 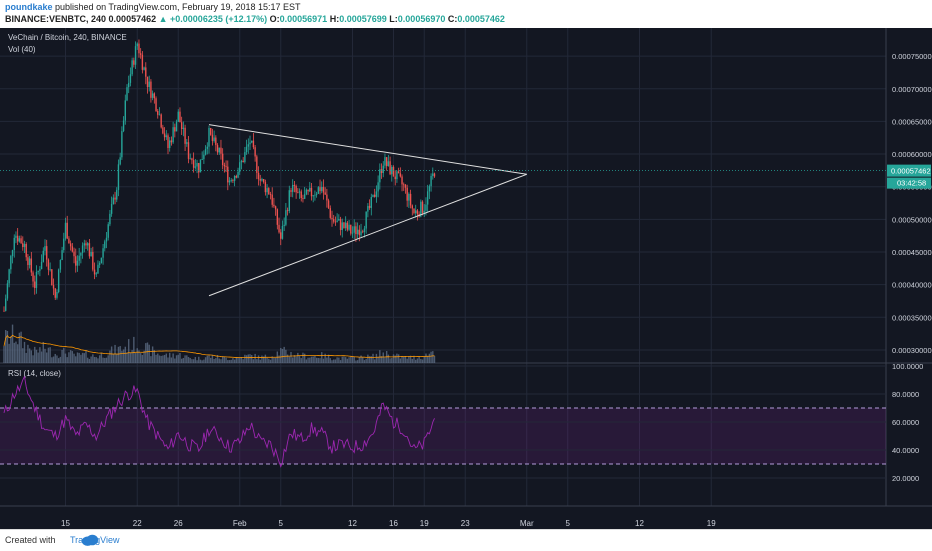 What do you see at coordinates (912, 56) in the screenshot?
I see `price-tick-label: 0.00075000` at bounding box center [912, 56].